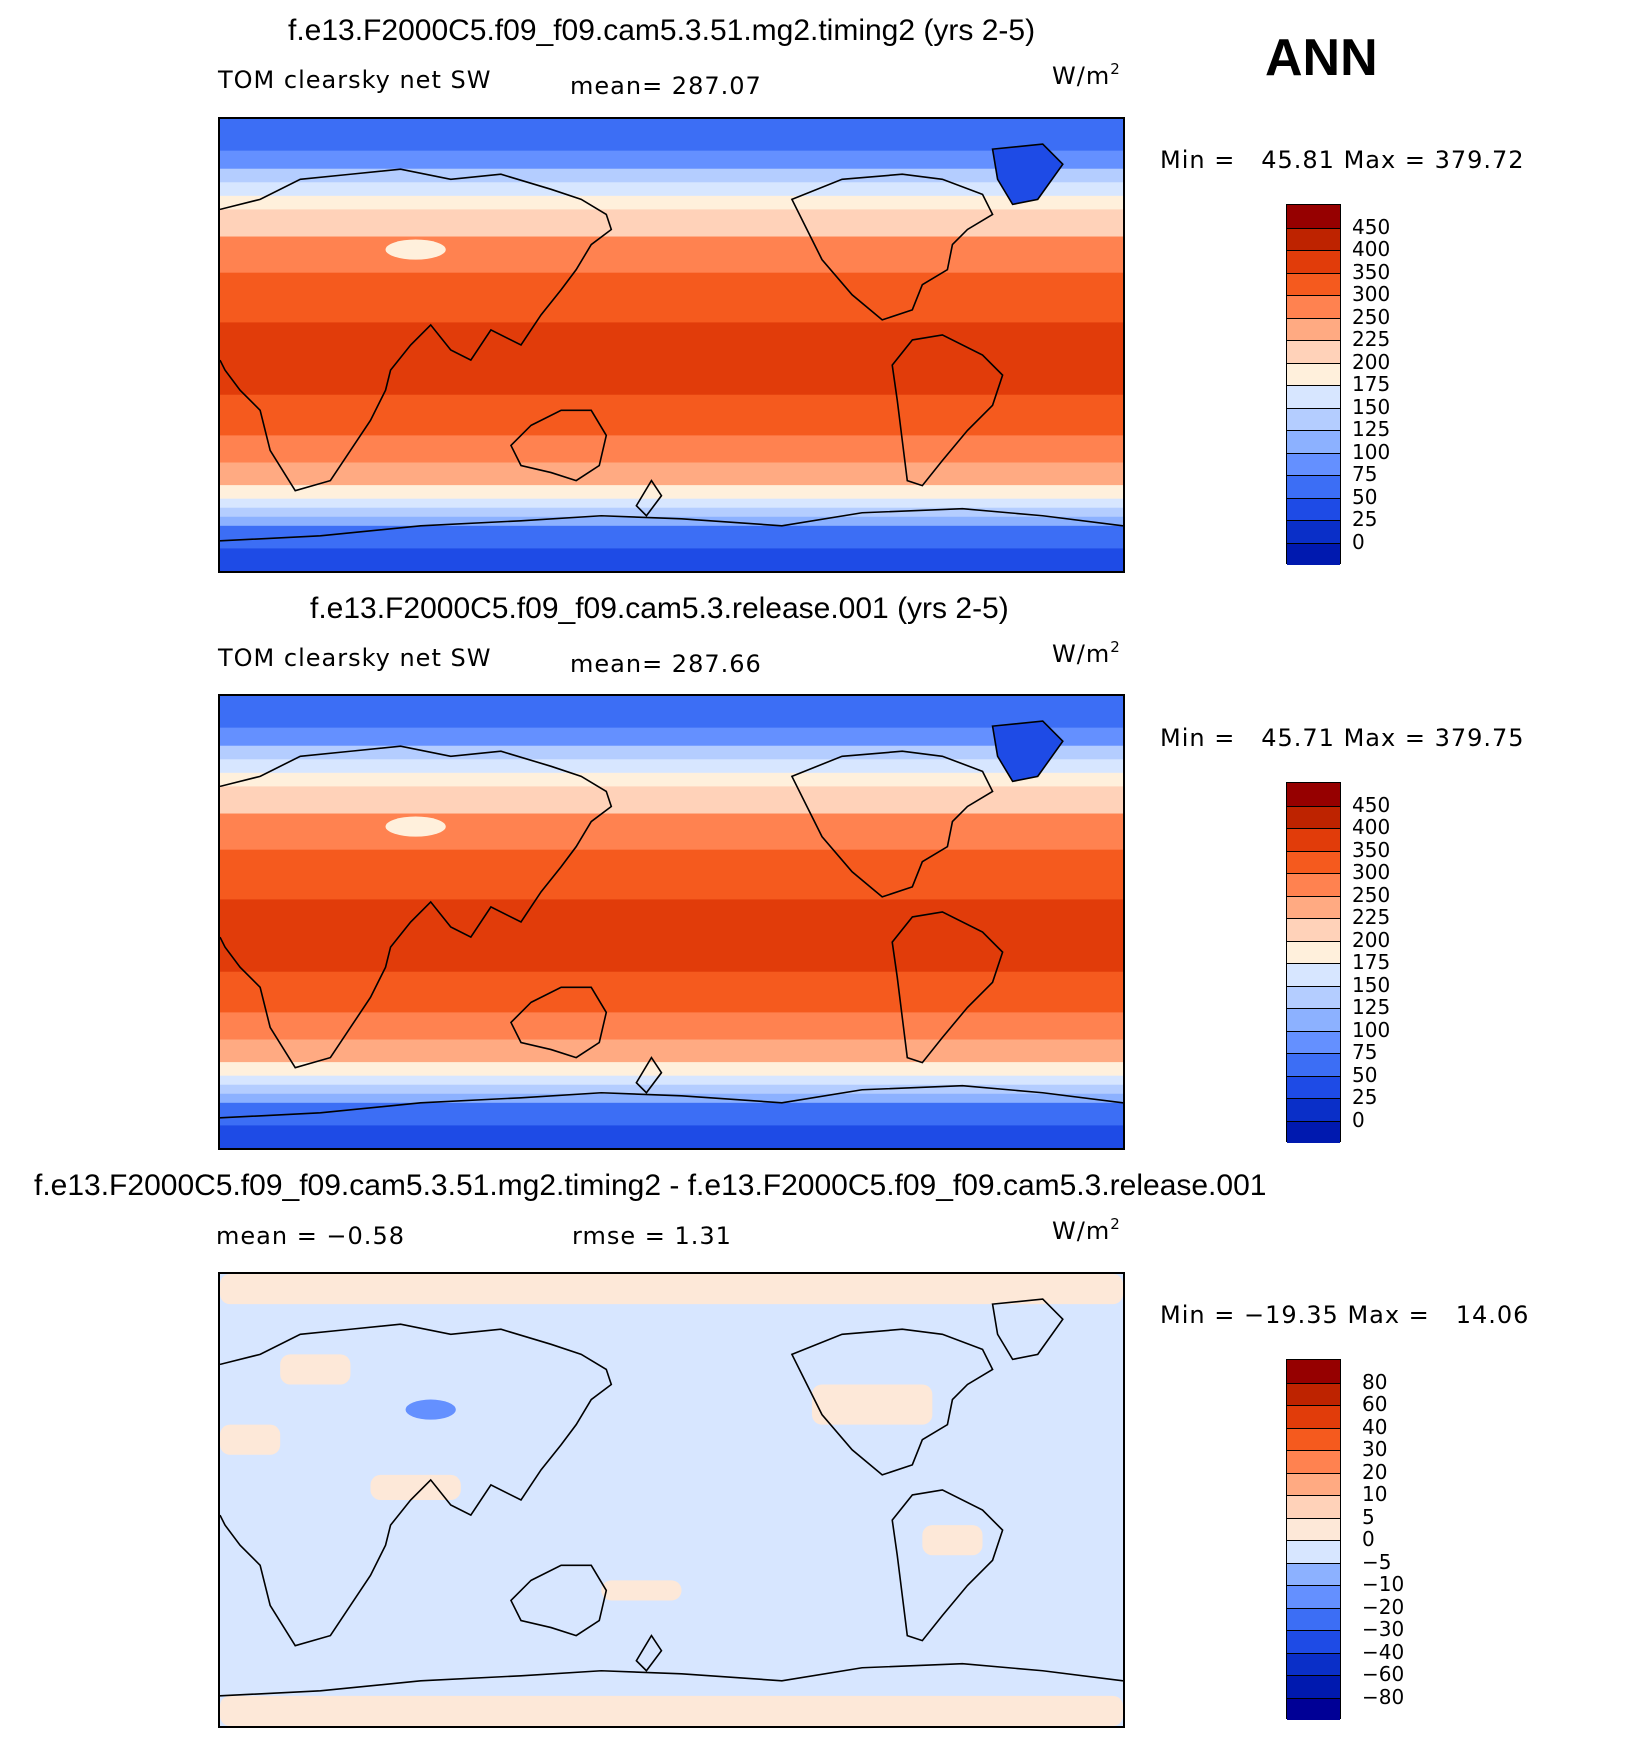  Describe the element at coordinates (1342, 738) in the screenshot. I see `panel-2-min-max: Min = 45.71 Max = 379.75` at that location.